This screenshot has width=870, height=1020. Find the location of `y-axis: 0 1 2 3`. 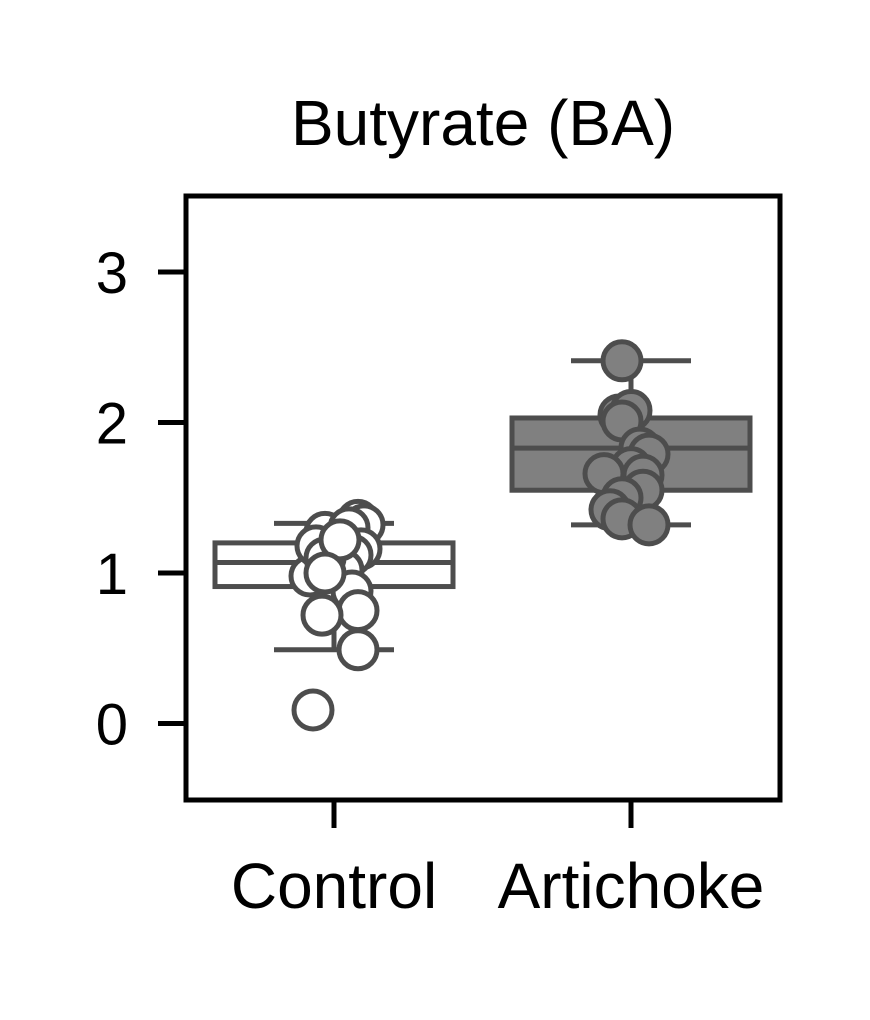

y-axis: 0 1 2 3 is located at coordinates (141, 499).